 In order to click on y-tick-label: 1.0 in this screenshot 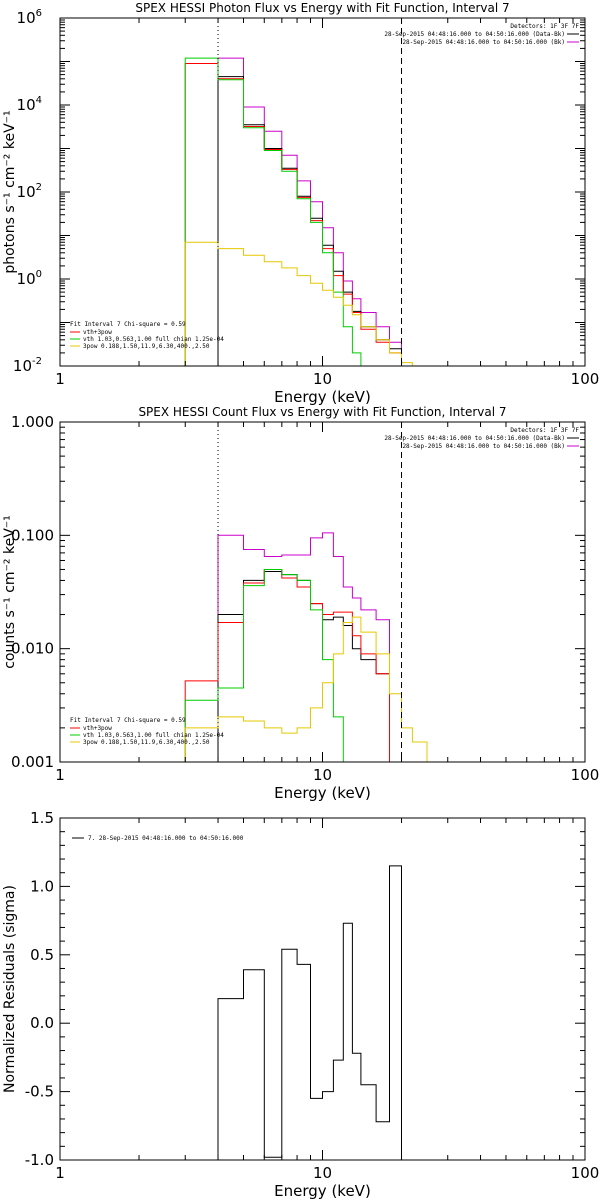, I will do `click(42, 886)`.